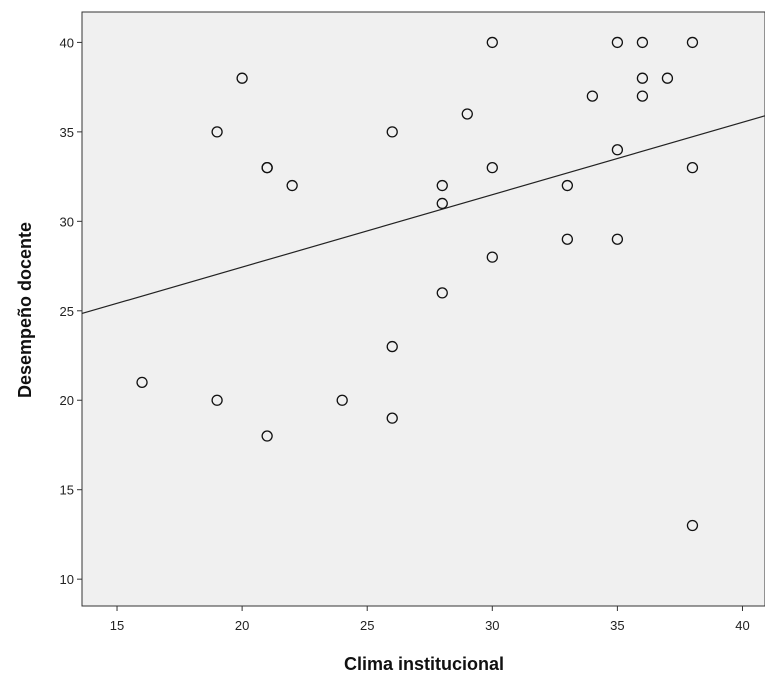  What do you see at coordinates (25, 310) in the screenshot?
I see `y-axis-title: Desempeño docente` at bounding box center [25, 310].